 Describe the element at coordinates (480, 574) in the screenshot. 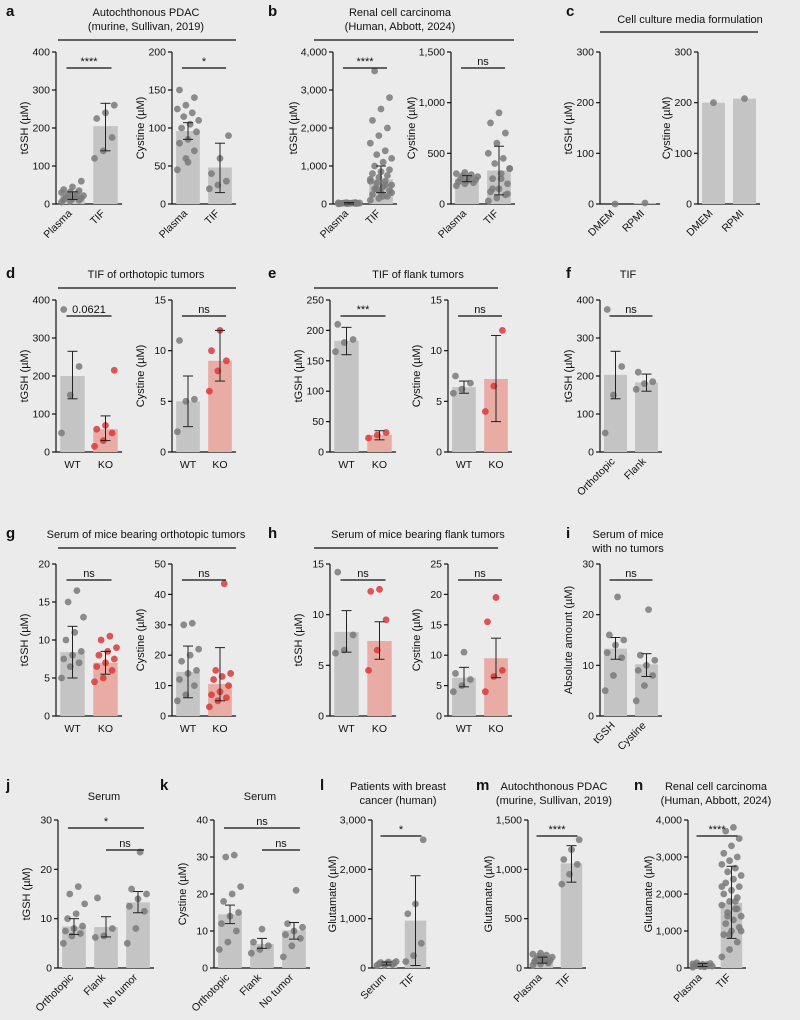

I see `significance-label: ns` at that location.